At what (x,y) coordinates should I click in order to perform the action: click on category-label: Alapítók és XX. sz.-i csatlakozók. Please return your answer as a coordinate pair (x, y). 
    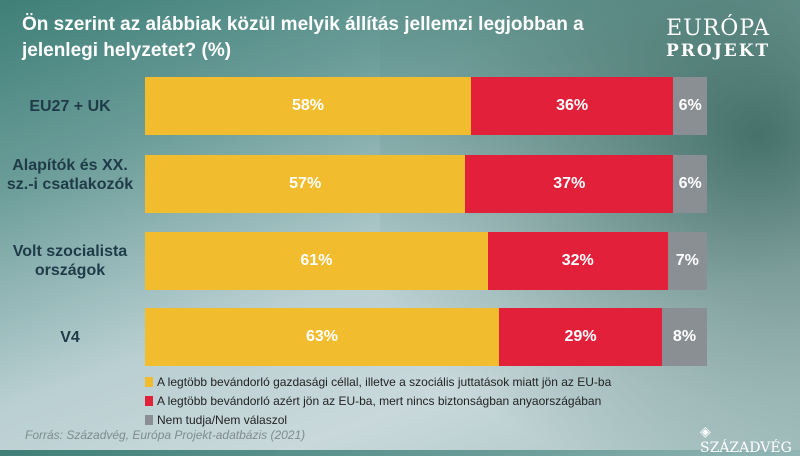
    Looking at the image, I should click on (70, 174).